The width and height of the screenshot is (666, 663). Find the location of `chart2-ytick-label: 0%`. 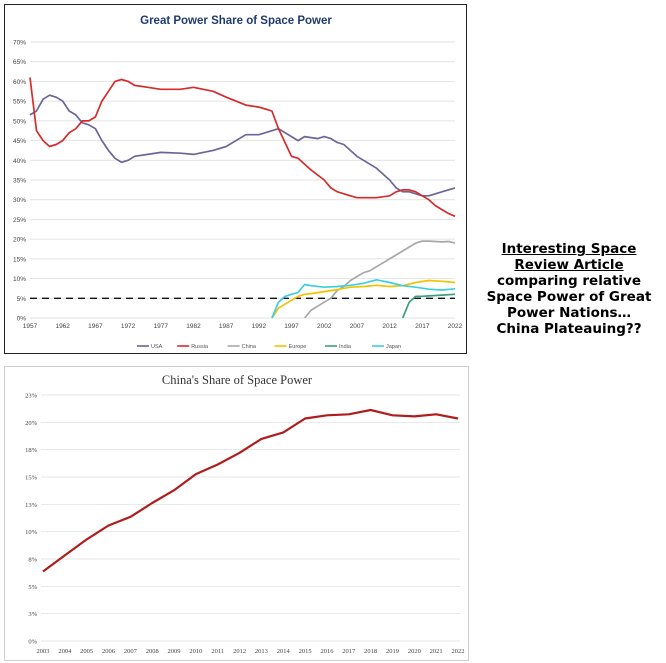

chart2-ytick-label: 0% is located at coordinates (32, 642).